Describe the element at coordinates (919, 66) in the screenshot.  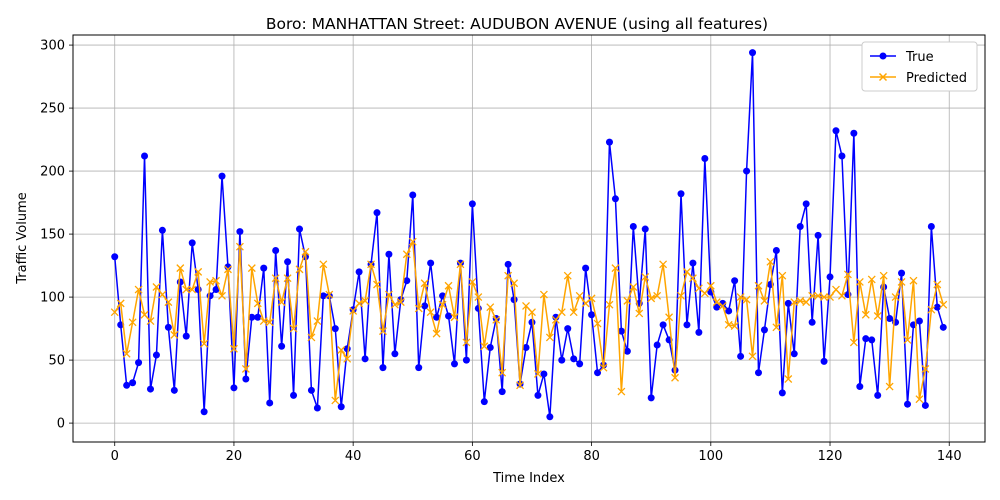
I see `legend-box` at that location.